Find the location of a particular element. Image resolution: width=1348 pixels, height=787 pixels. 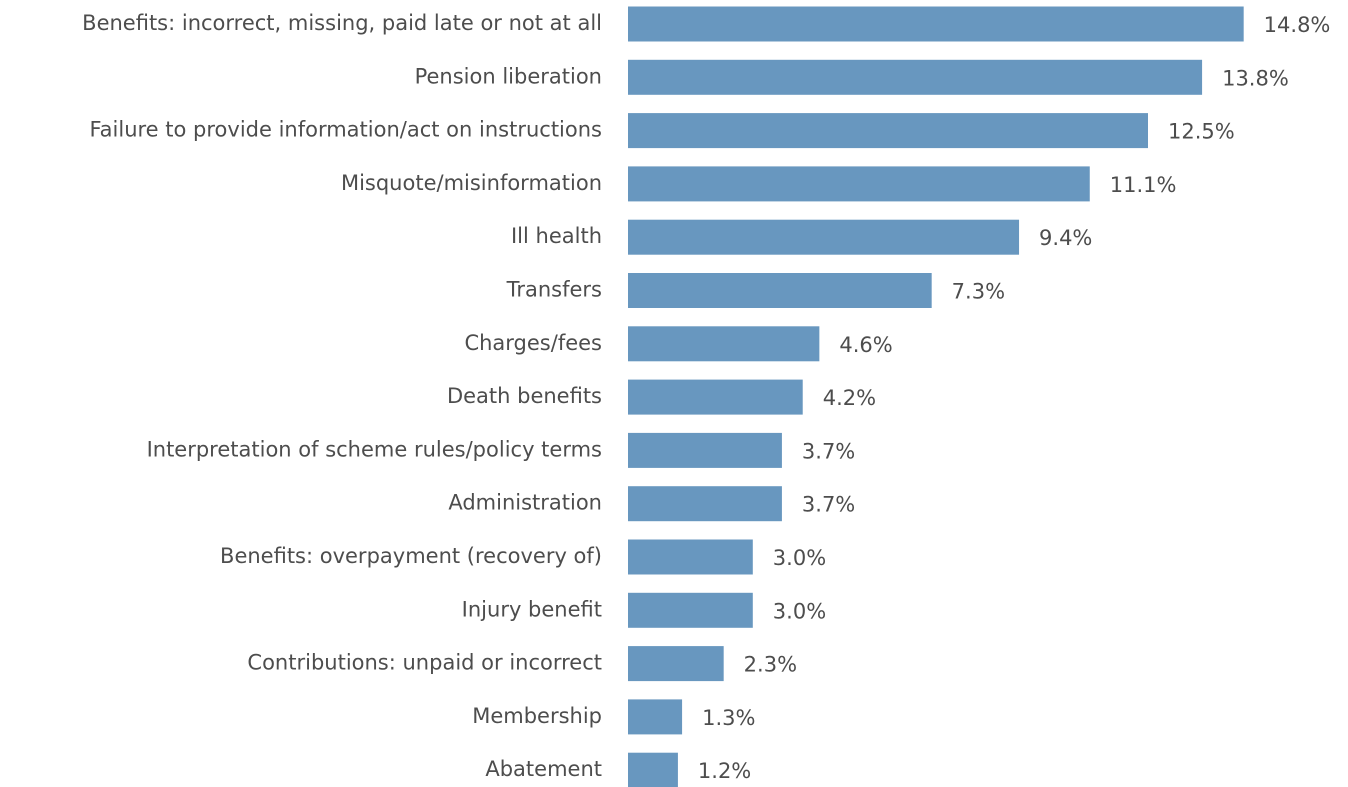

value-label: 9.4% is located at coordinates (1065, 238).